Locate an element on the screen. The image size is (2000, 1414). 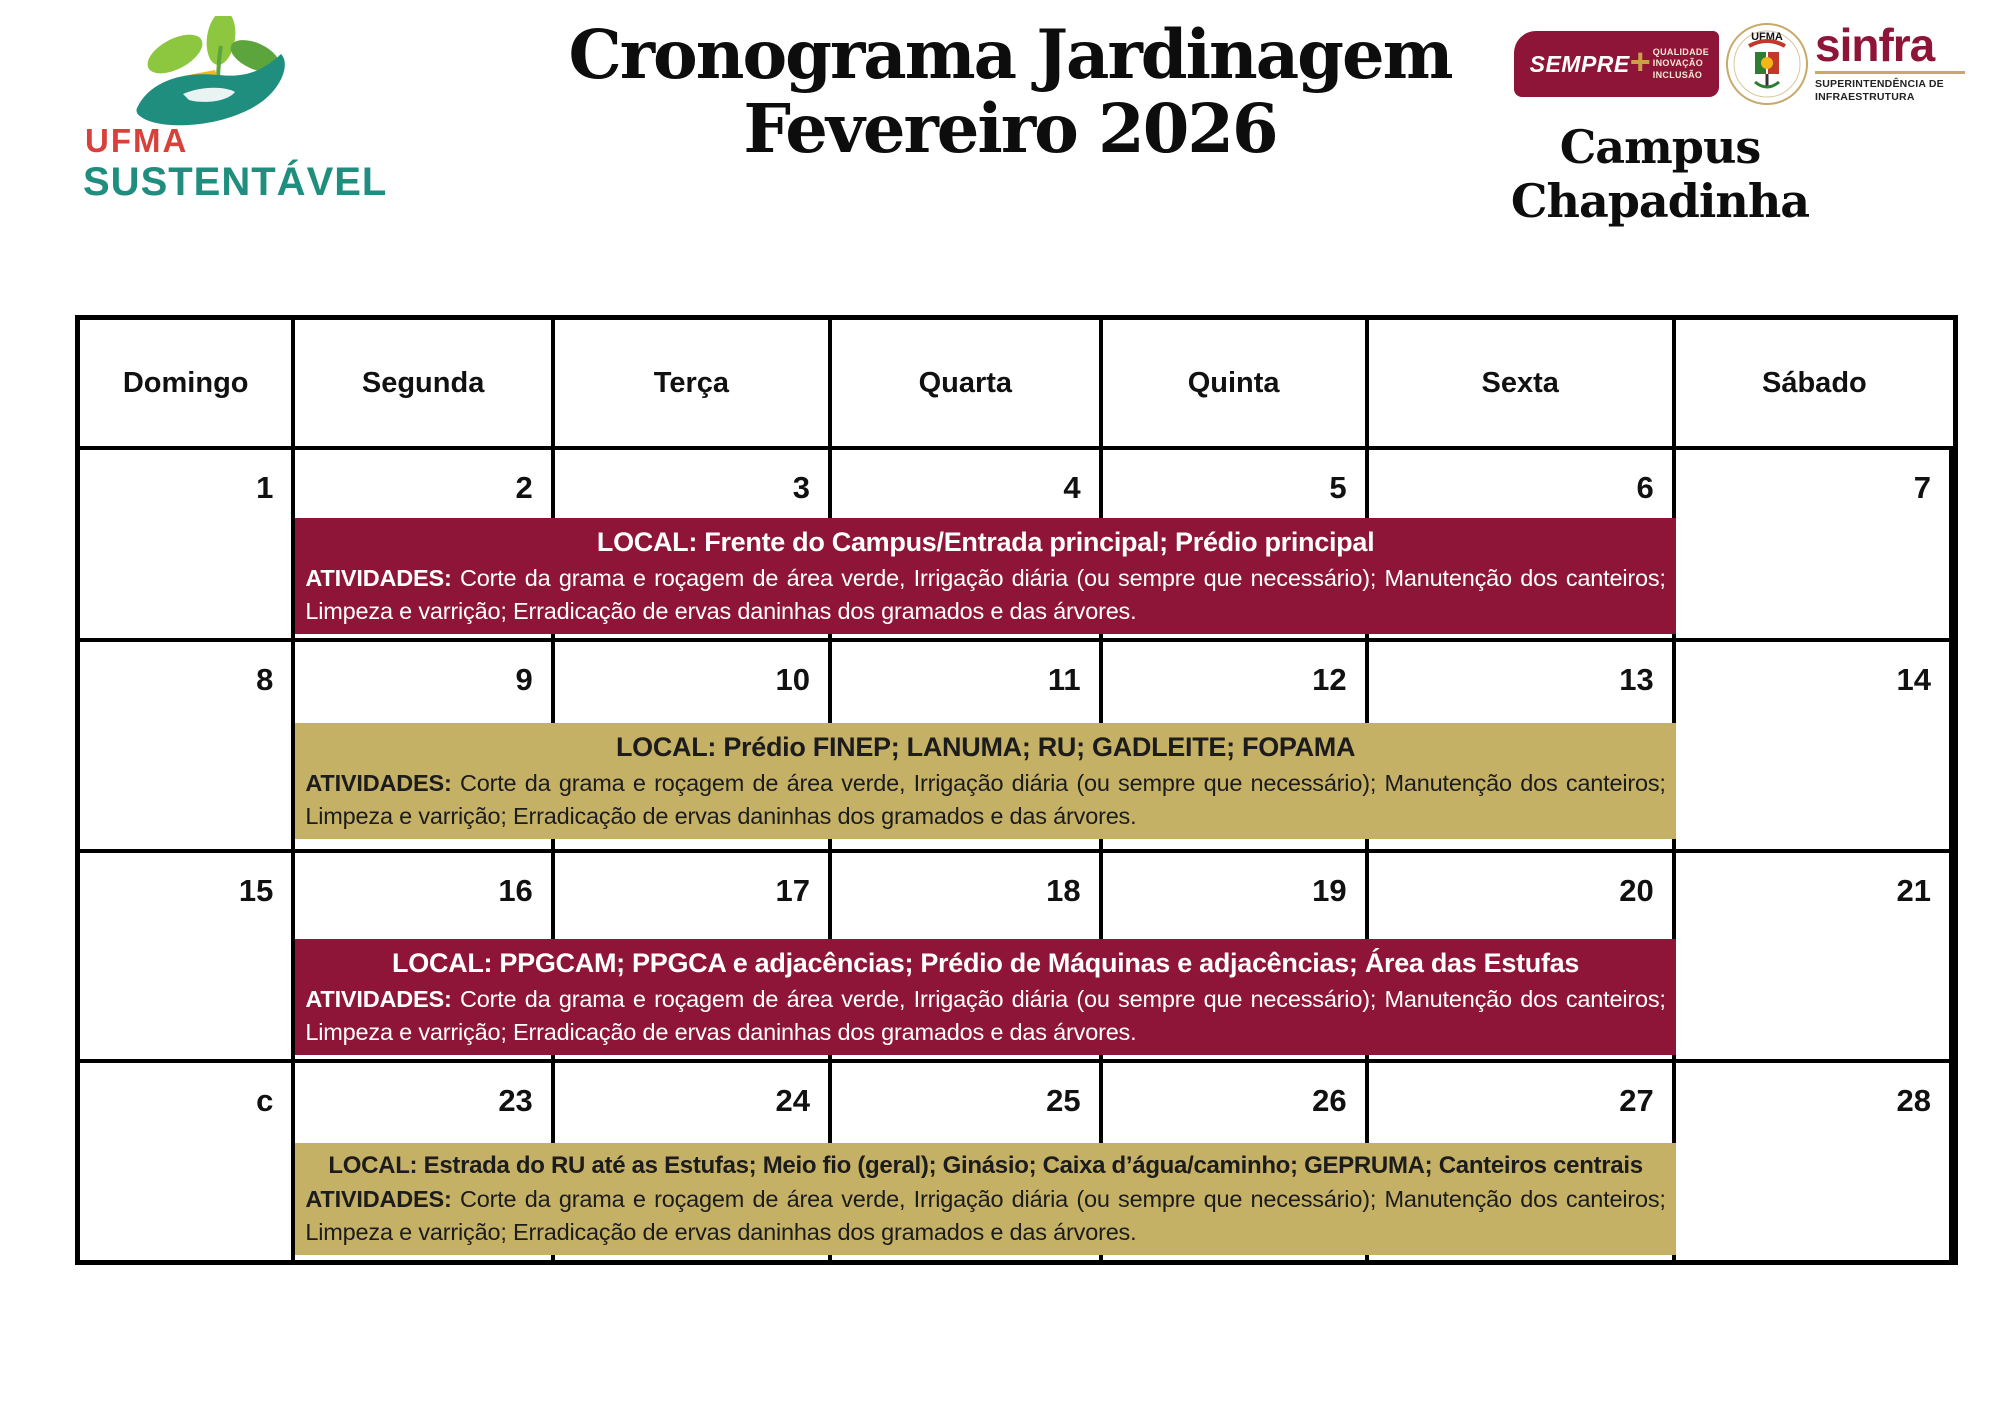
sempre-mais-logo: SEMPRE + QUALIDADE INOVAÇÃO INCLUSÃO is located at coordinates (1616, 64).